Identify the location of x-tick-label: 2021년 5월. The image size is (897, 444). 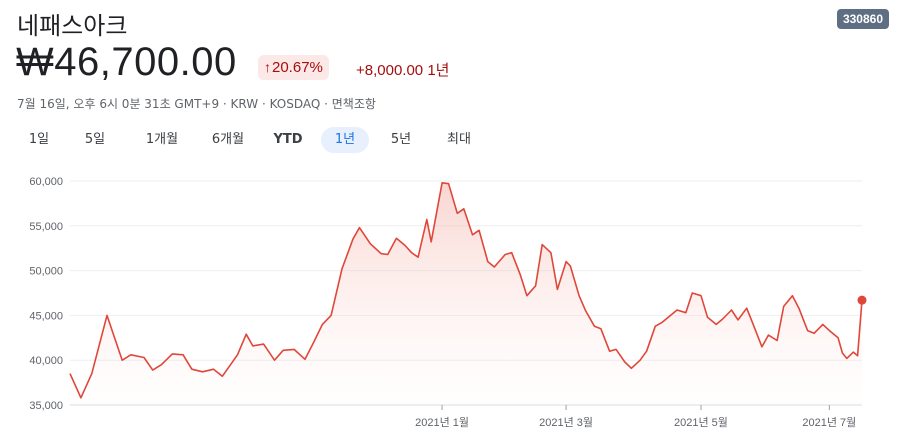
(701, 422).